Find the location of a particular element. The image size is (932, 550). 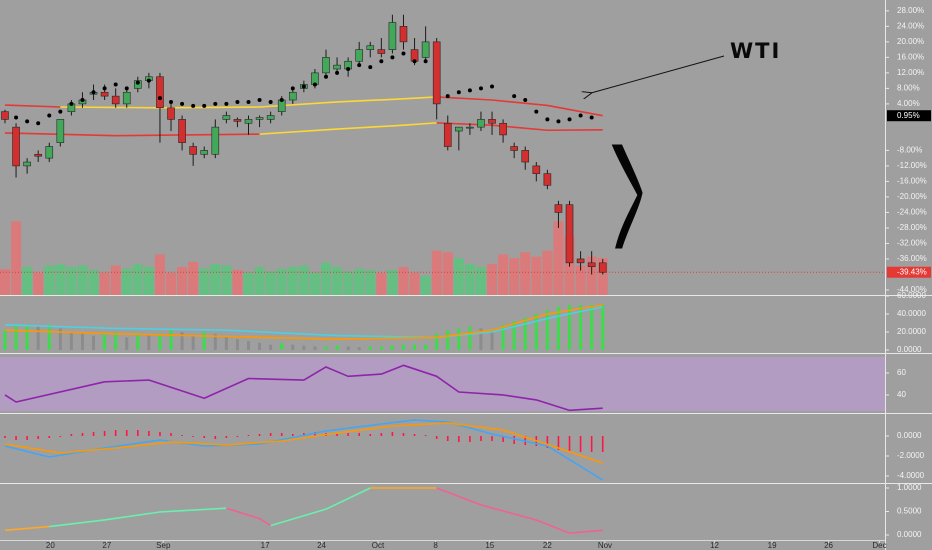

x-tick-label: 12 is located at coordinates (714, 545).